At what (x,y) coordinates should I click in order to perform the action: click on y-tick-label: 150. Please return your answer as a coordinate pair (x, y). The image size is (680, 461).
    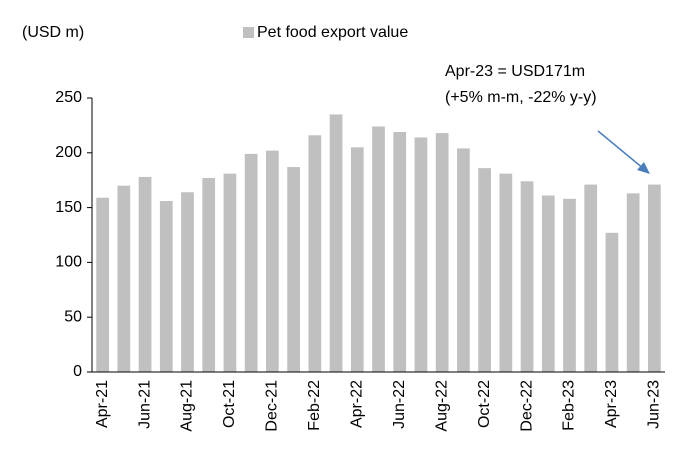
    Looking at the image, I should click on (68, 207).